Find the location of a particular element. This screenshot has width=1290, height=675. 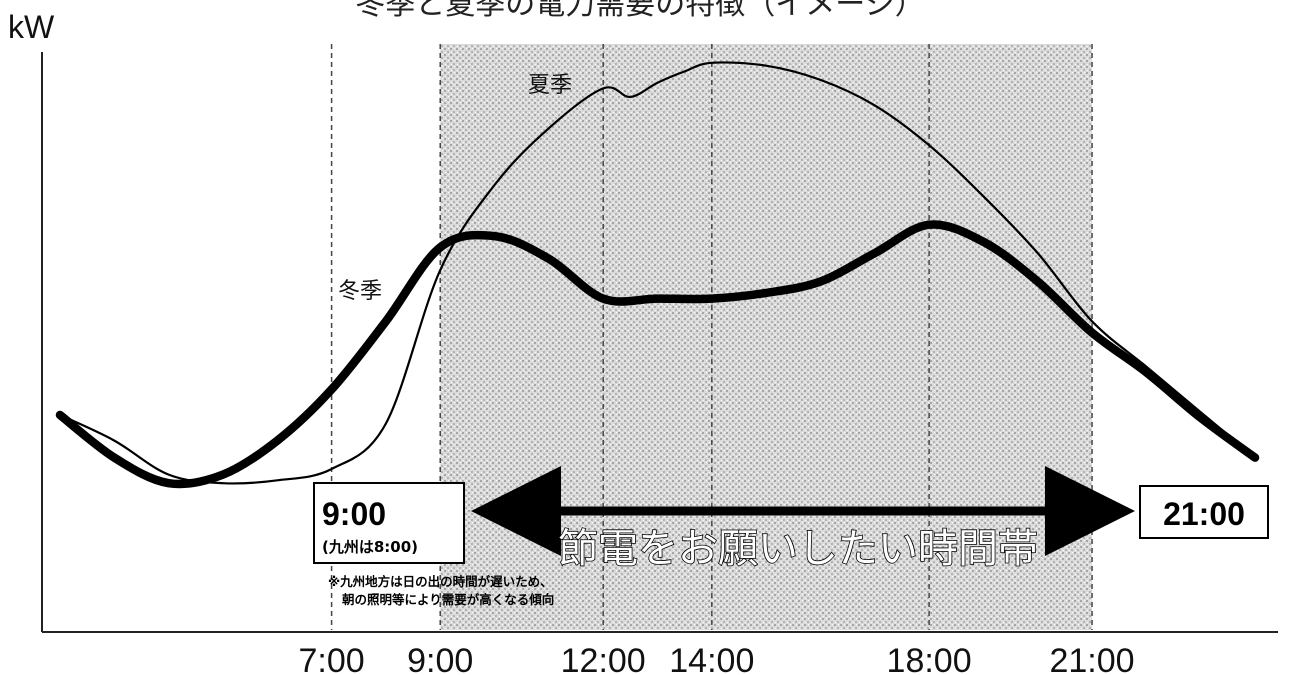

y-axis-label: kW is located at coordinates (31, 27).